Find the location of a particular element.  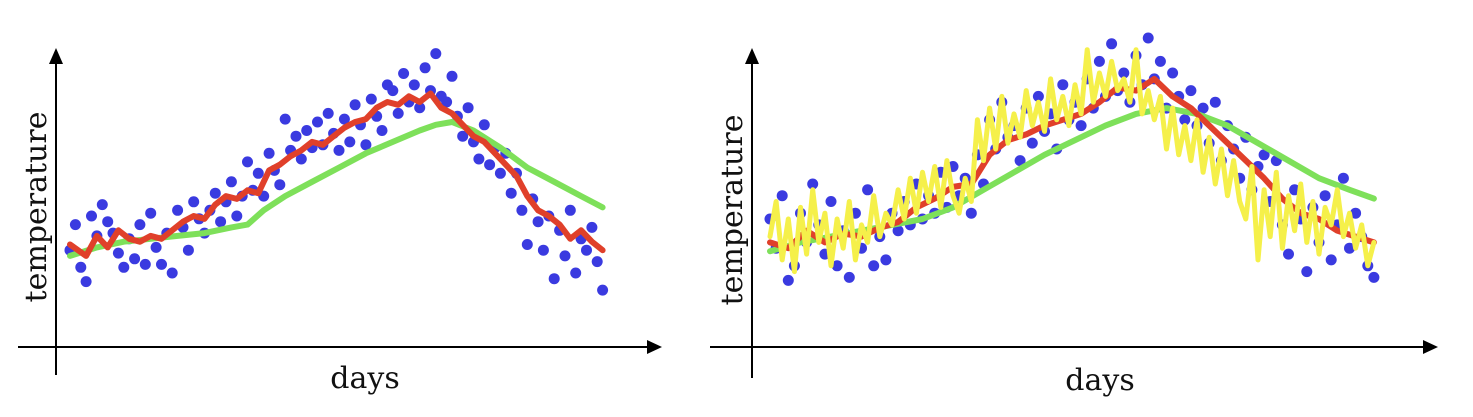

left-curves is located at coordinates (336, 174).